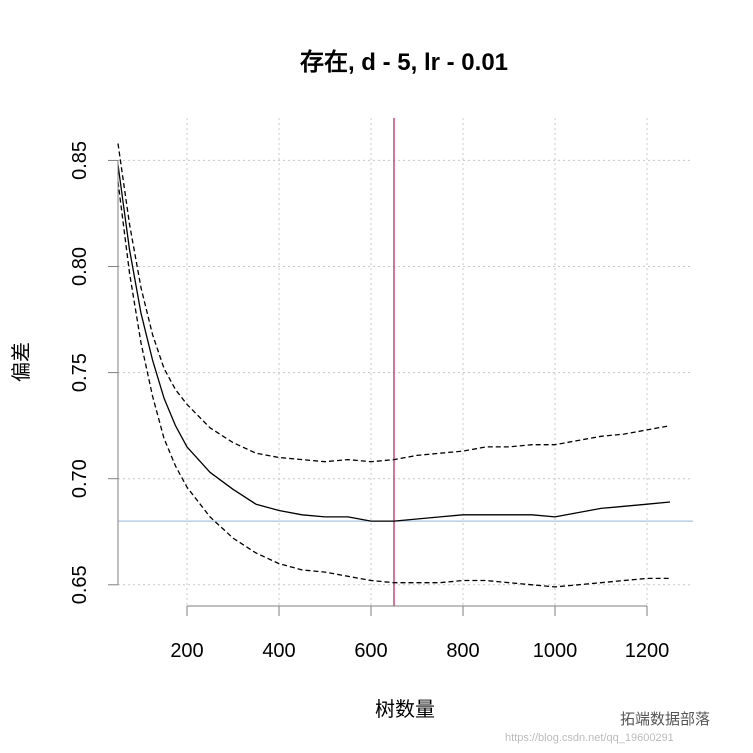 The height and width of the screenshot is (753, 753). I want to click on x-tick-label: 800, so click(462, 651).